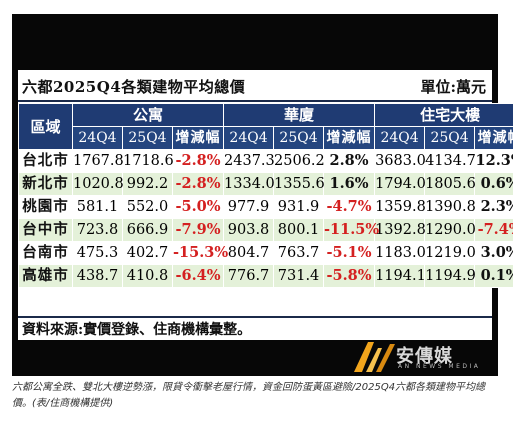 The height and width of the screenshot is (426, 513). Describe the element at coordinates (255, 86) in the screenshot. I see `title-row: 六都2025Q4各類建物平均總價 單位:萬元` at that location.